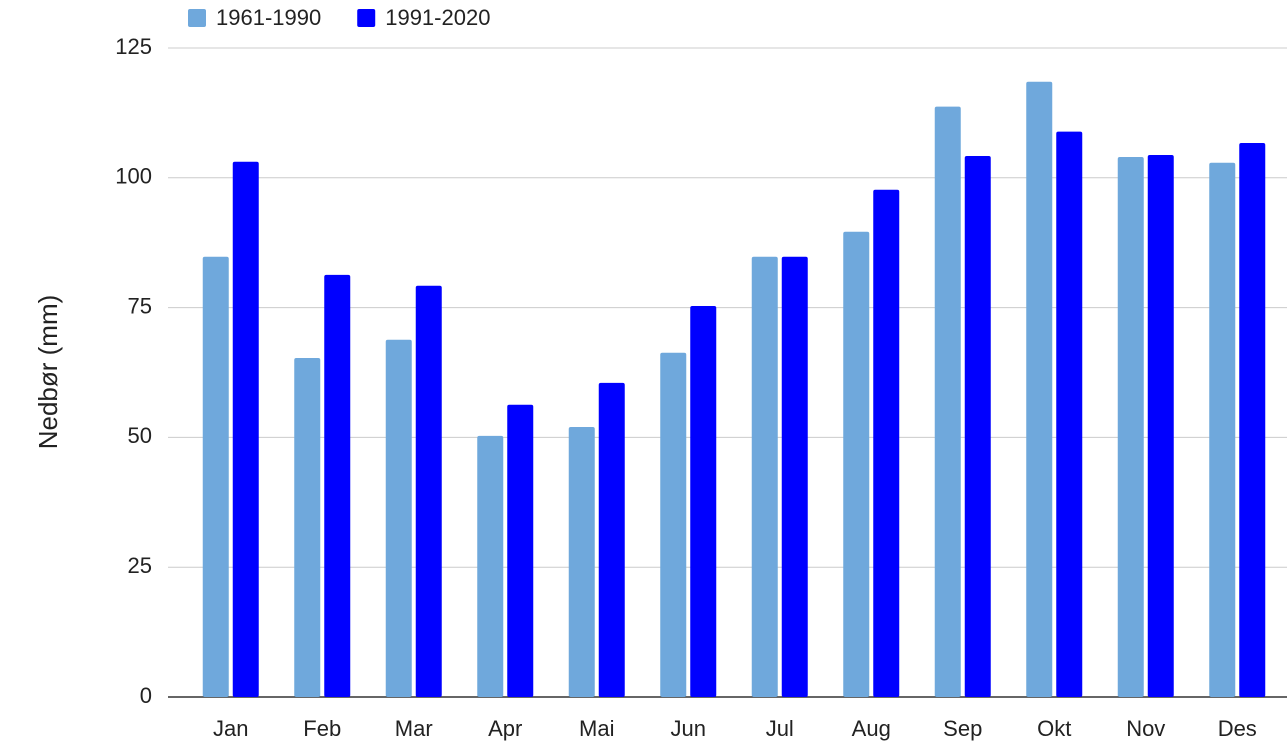 This screenshot has width=1287, height=746. What do you see at coordinates (133, 176) in the screenshot?
I see `y-tick-label: 100` at bounding box center [133, 176].